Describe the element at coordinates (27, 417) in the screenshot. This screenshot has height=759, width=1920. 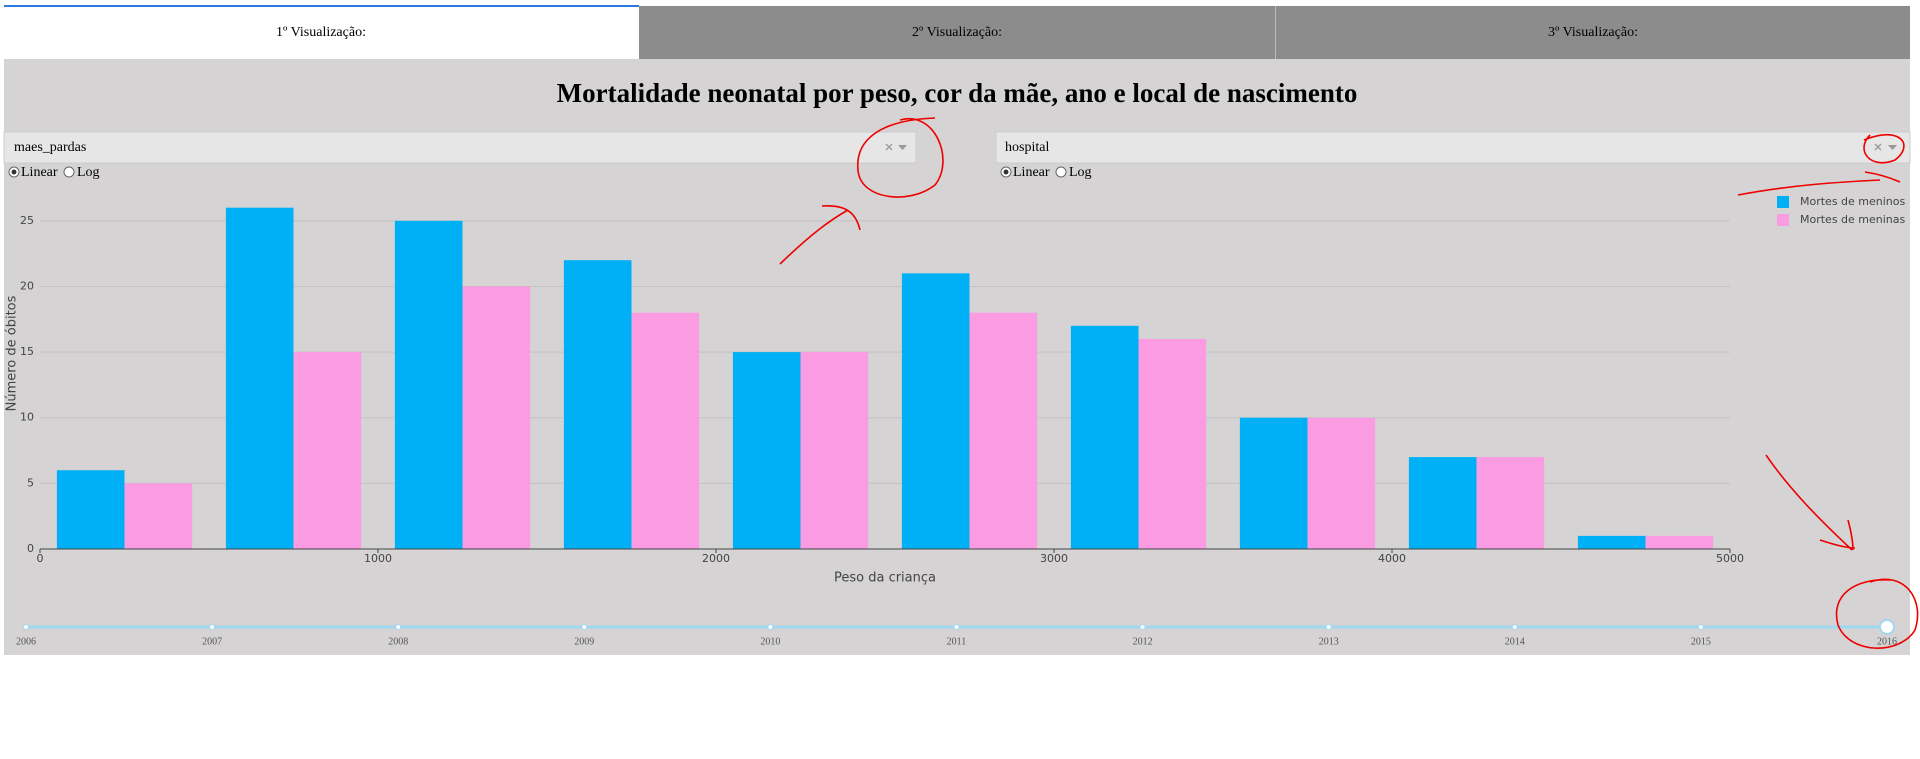
I see `y-tick-label: 10` at that location.